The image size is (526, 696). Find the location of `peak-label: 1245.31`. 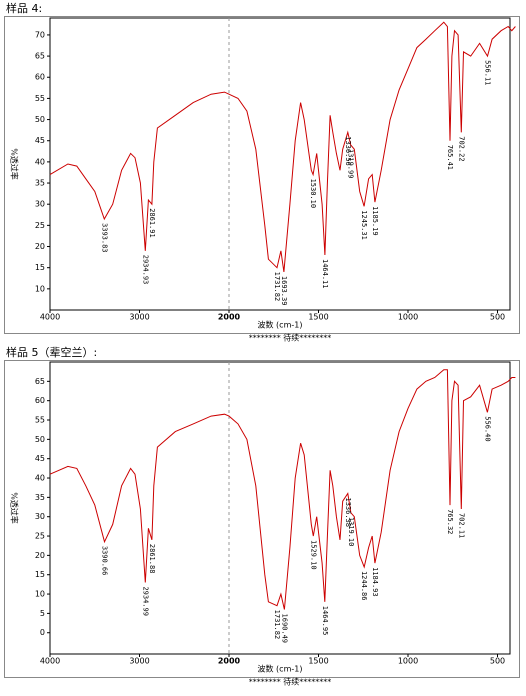

peak-label: 1245.31 is located at coordinates (364, 225).